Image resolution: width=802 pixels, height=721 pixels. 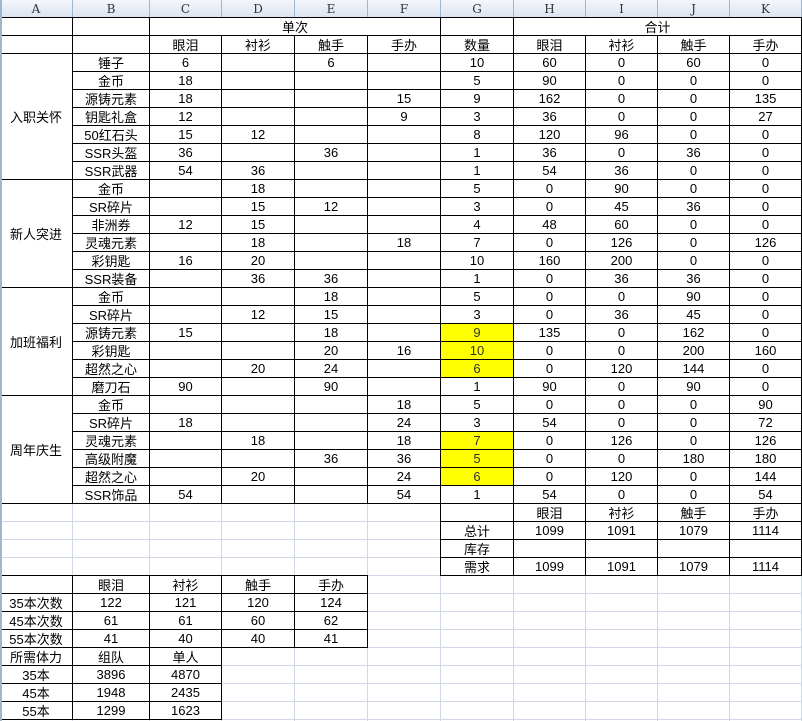 What do you see at coordinates (477, 9) in the screenshot?
I see `column-header-g: G` at bounding box center [477, 9].